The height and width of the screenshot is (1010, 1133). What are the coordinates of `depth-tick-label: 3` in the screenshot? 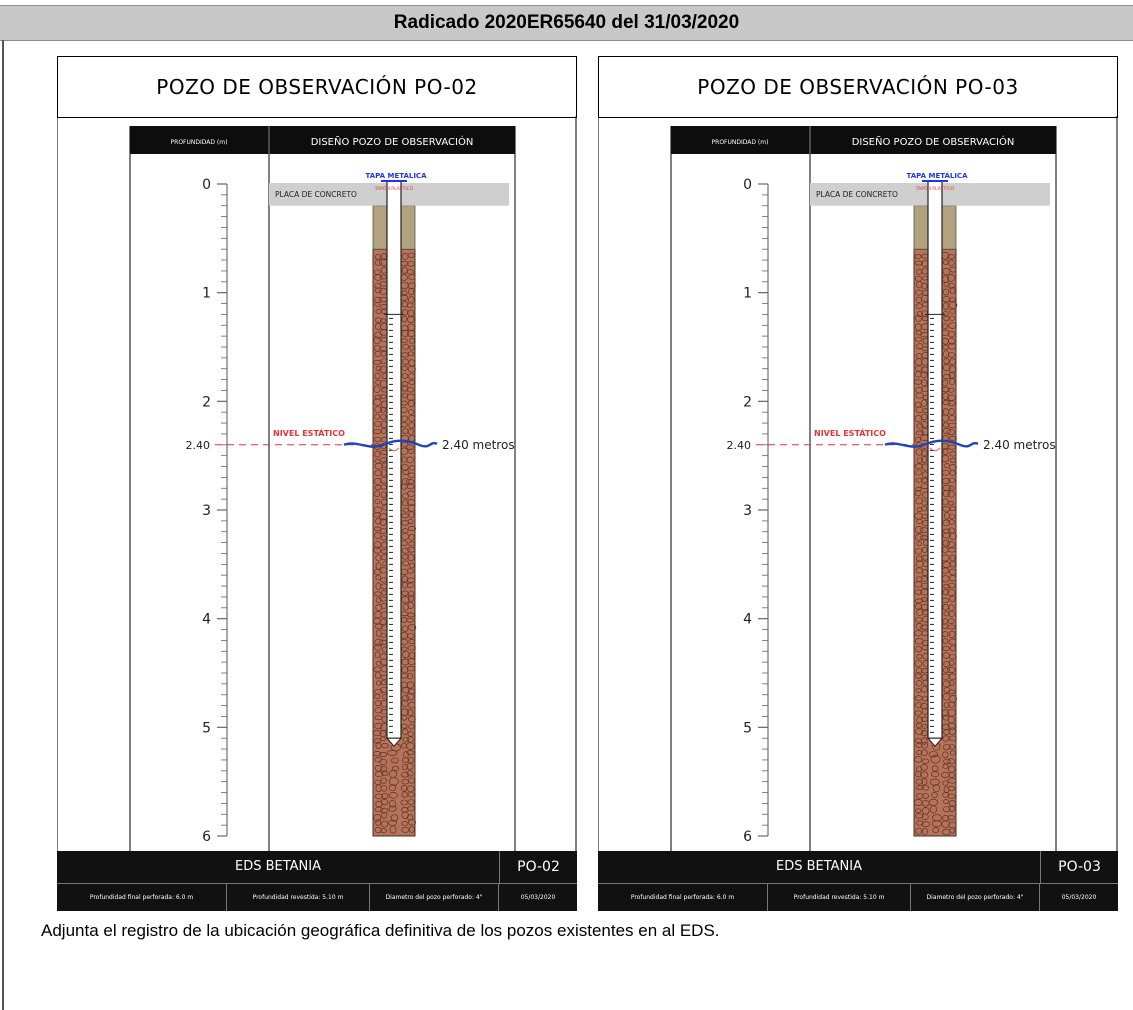 It's located at (747, 511).